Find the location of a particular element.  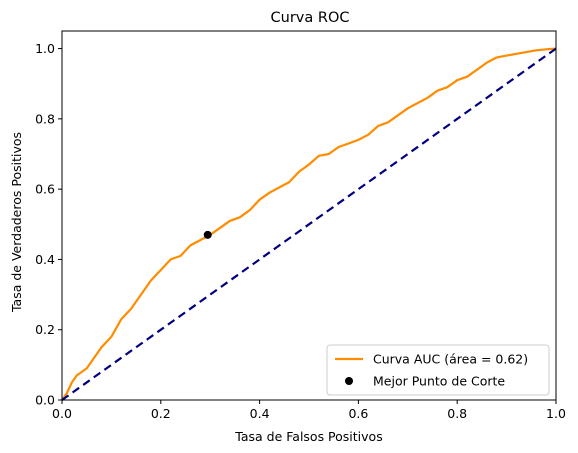

x-axis-label: Tasa de Falsos Positivos is located at coordinates (308, 436).